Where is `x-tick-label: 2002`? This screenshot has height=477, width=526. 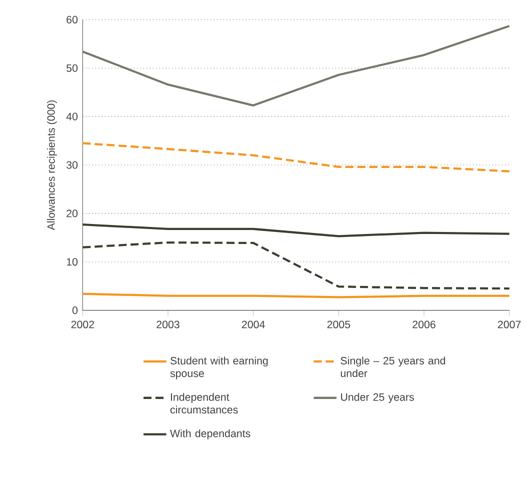 x-tick-label: 2002 is located at coordinates (82, 324).